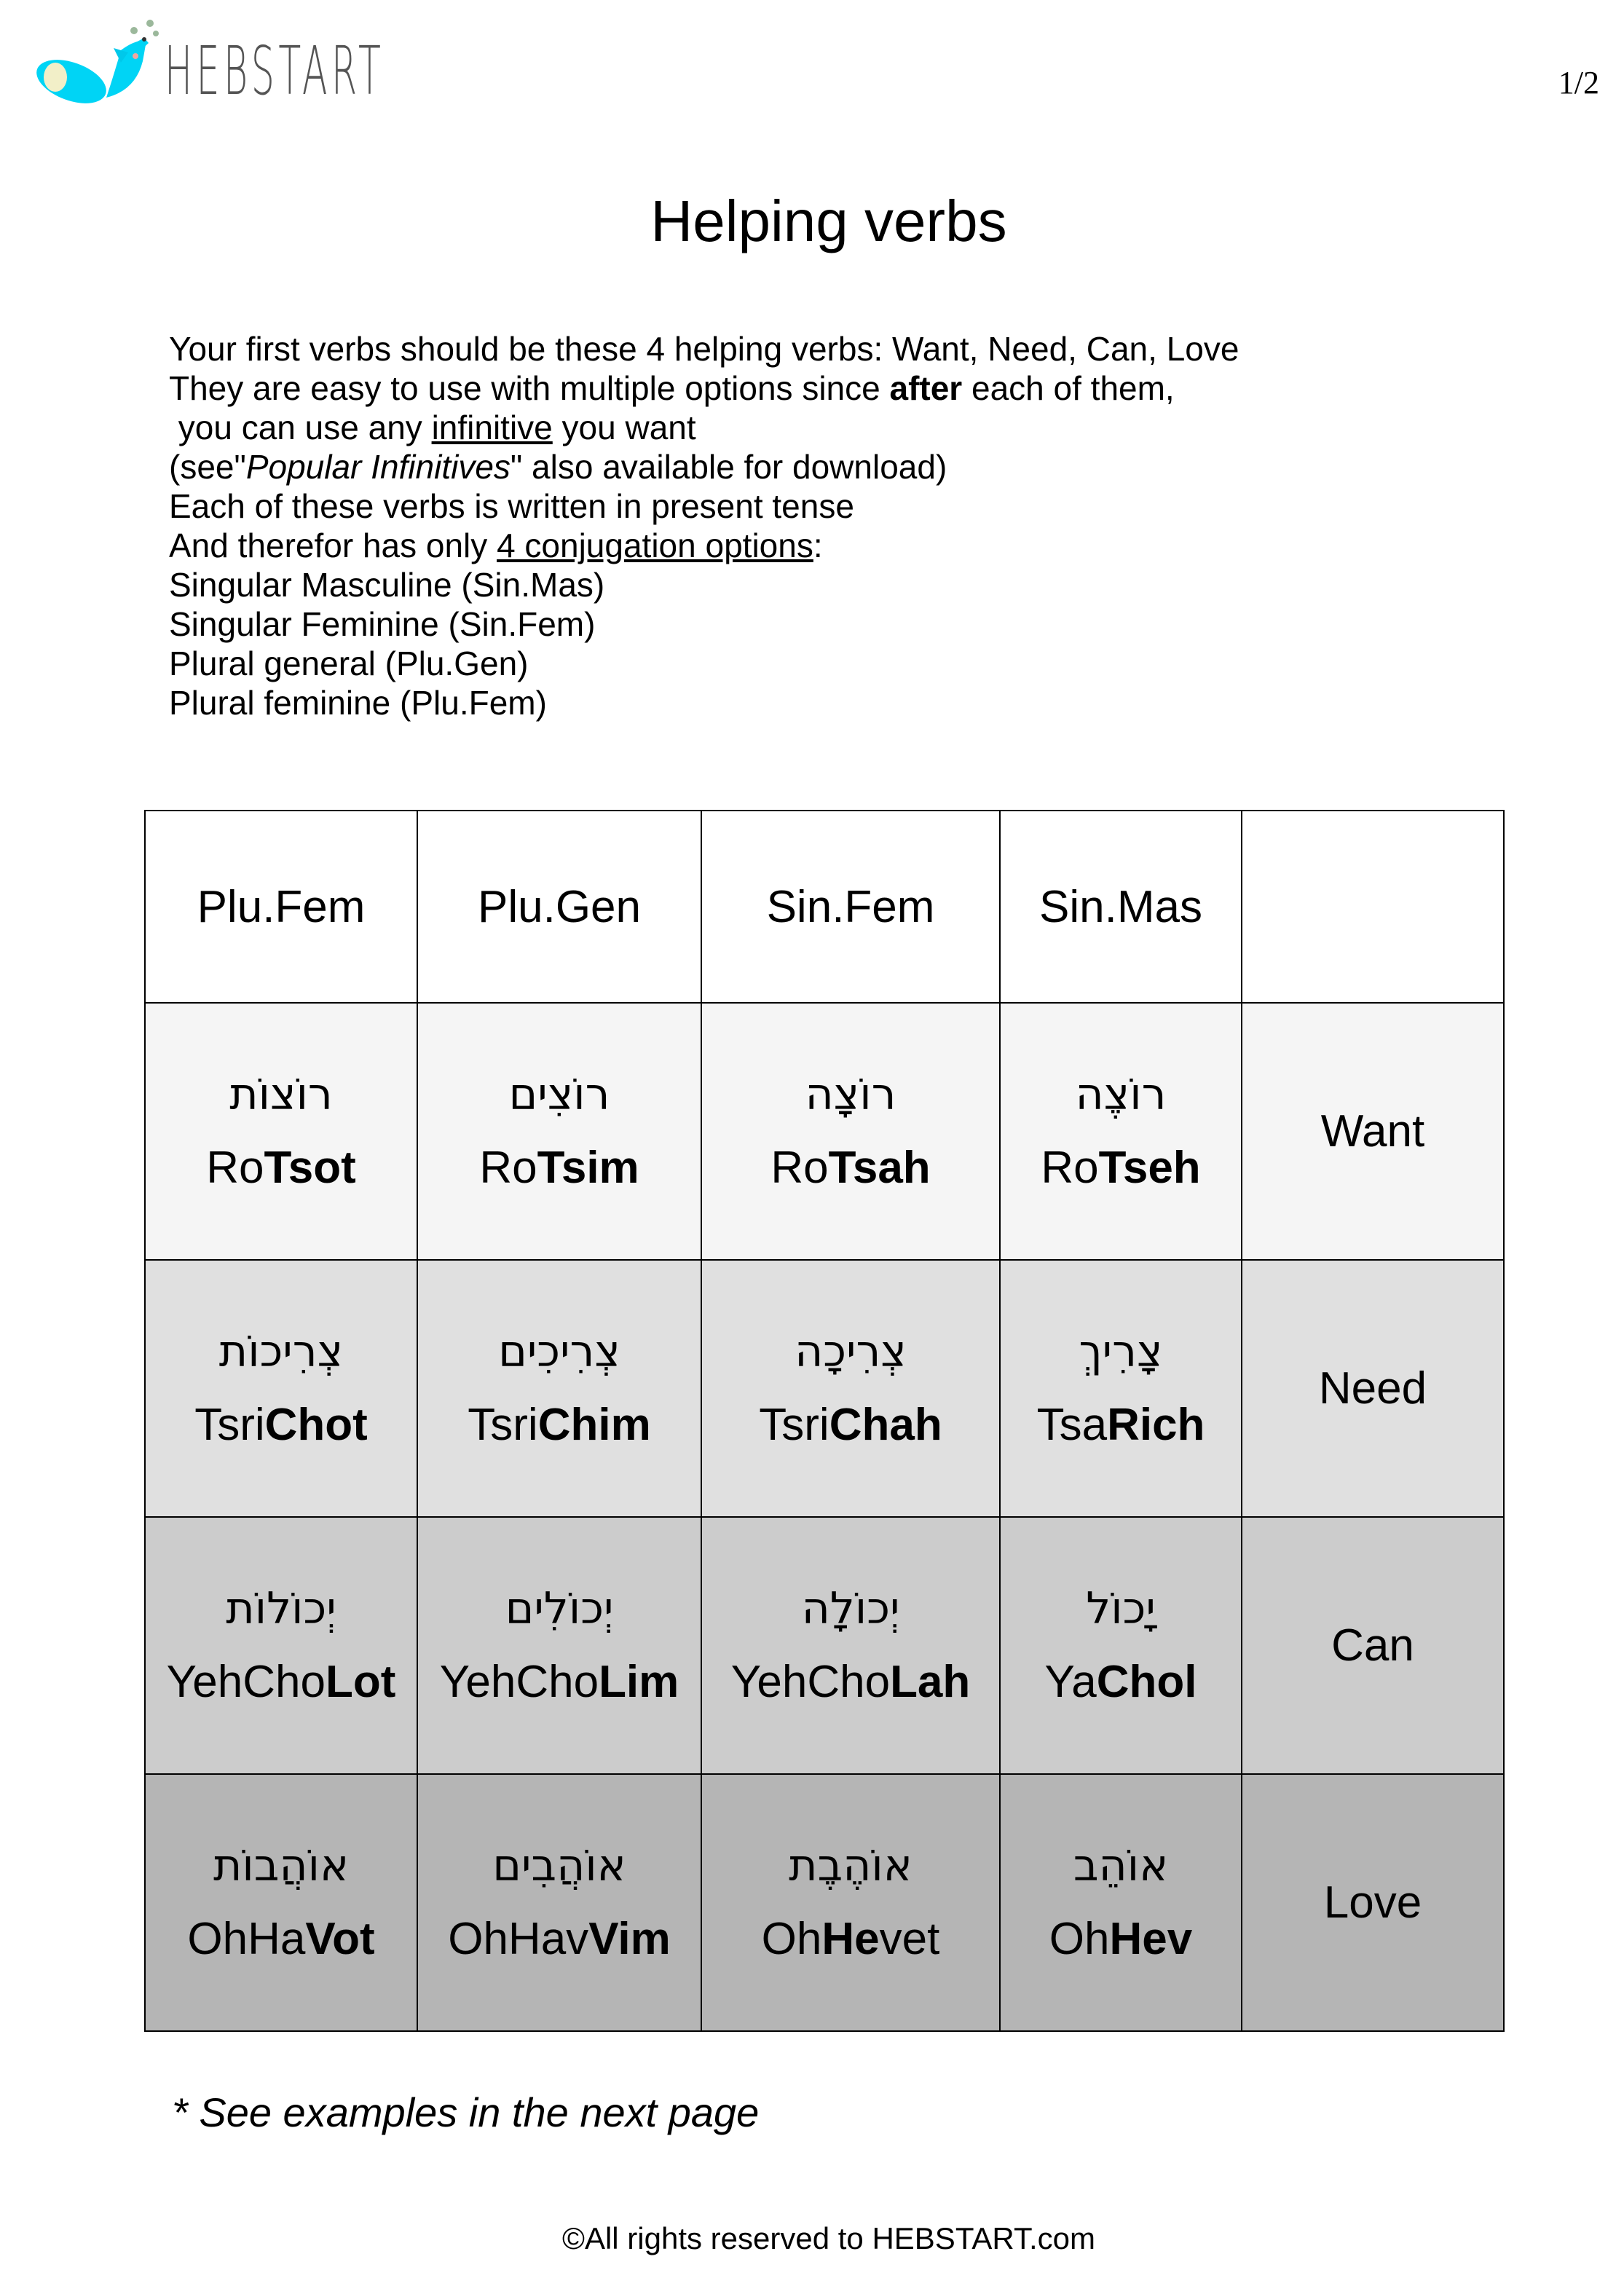  Describe the element at coordinates (559, 1351) in the screenshot. I see `hebrew-word: צְרִיכִים` at that location.